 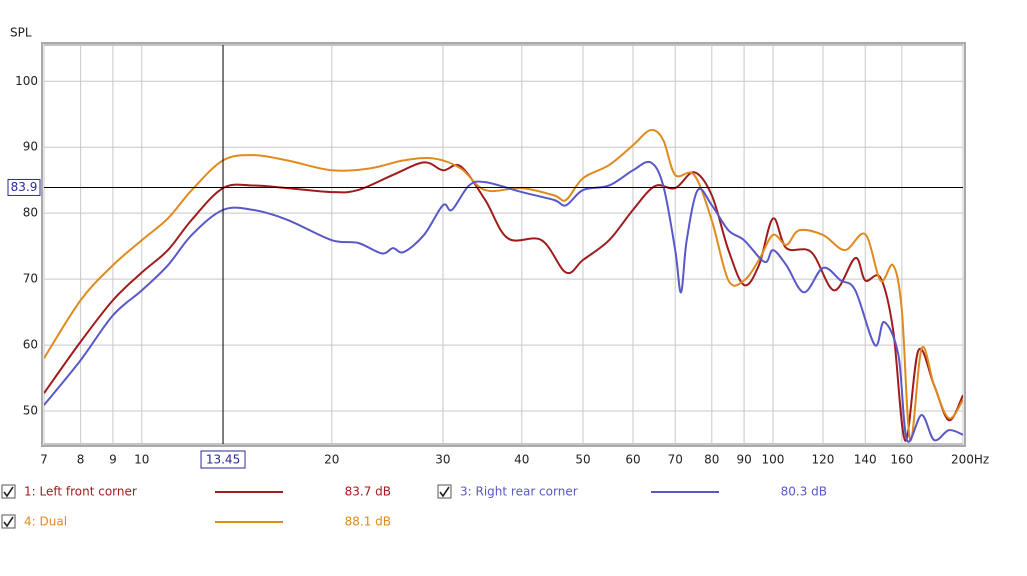 I want to click on x-tick-label: 7, so click(x=44, y=460).